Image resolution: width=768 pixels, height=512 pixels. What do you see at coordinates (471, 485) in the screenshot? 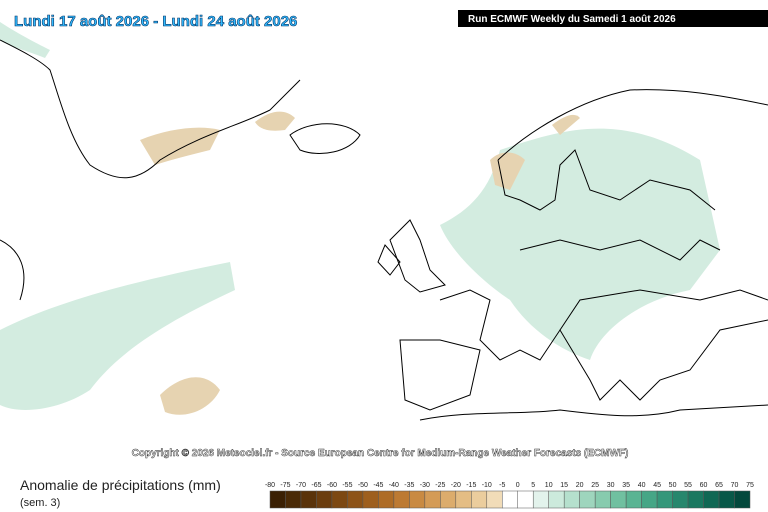
I see `colorbar-tick-label: -15` at bounding box center [471, 485].